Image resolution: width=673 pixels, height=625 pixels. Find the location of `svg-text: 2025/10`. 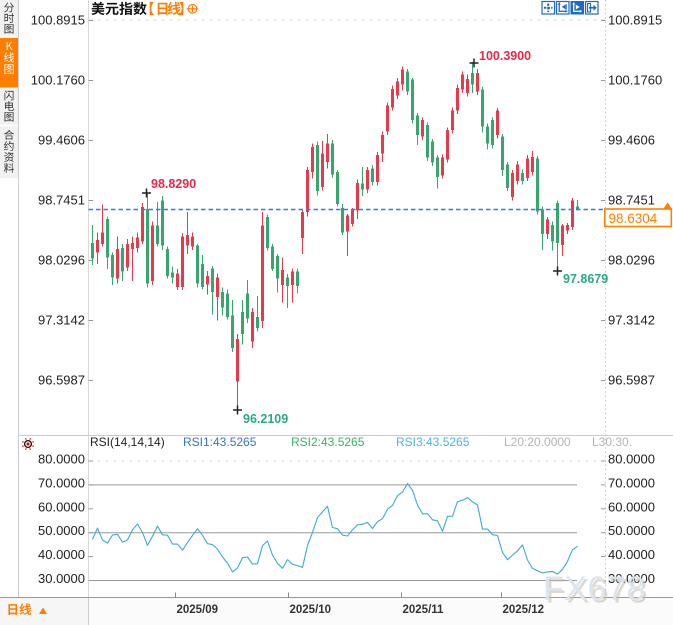

svg-text: 2025/10 is located at coordinates (311, 610).